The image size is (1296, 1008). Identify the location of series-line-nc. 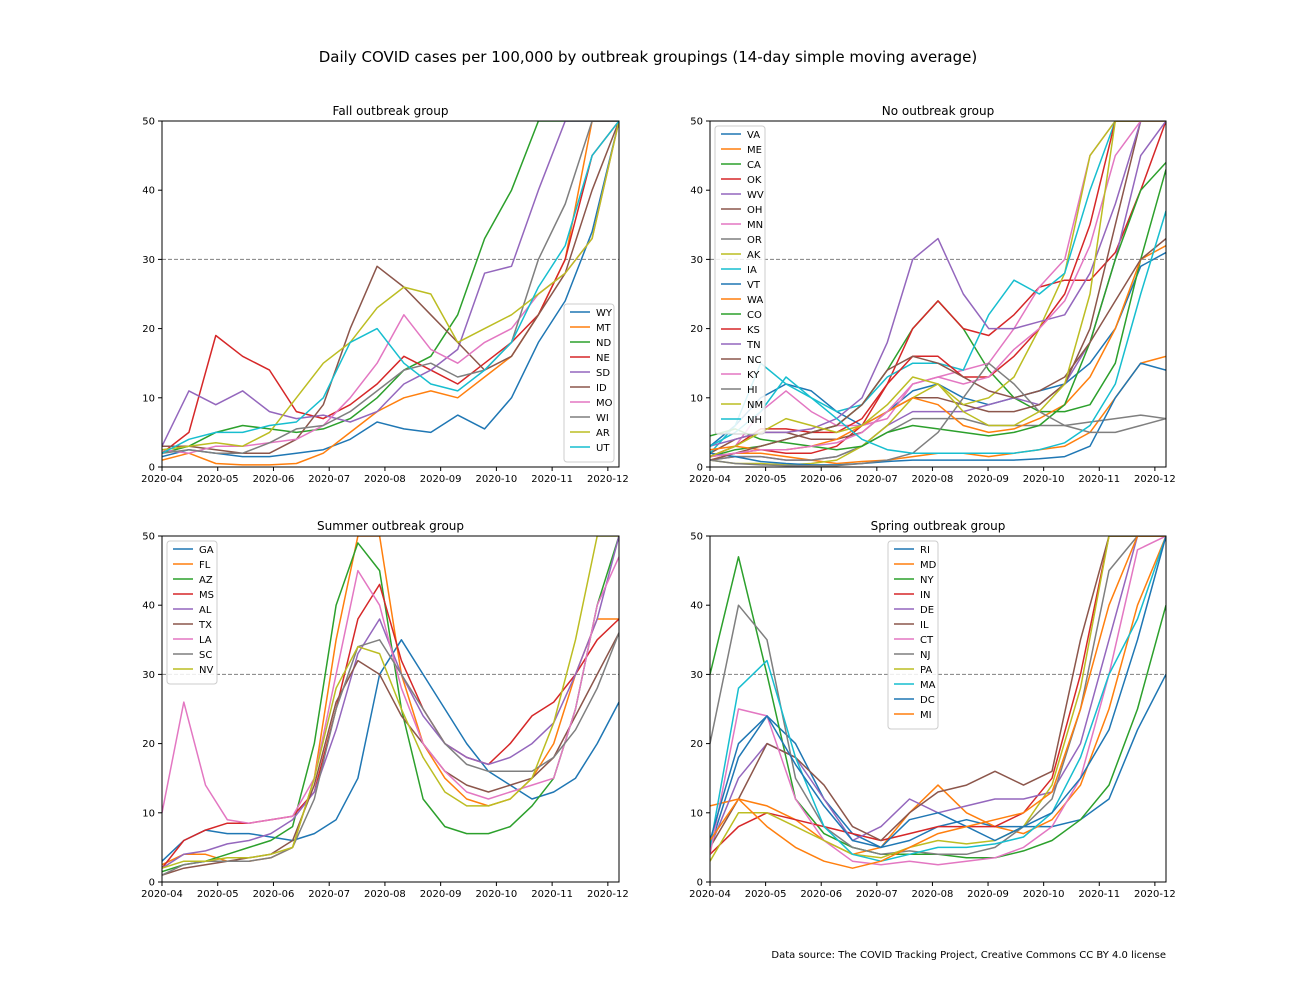
(938, 349).